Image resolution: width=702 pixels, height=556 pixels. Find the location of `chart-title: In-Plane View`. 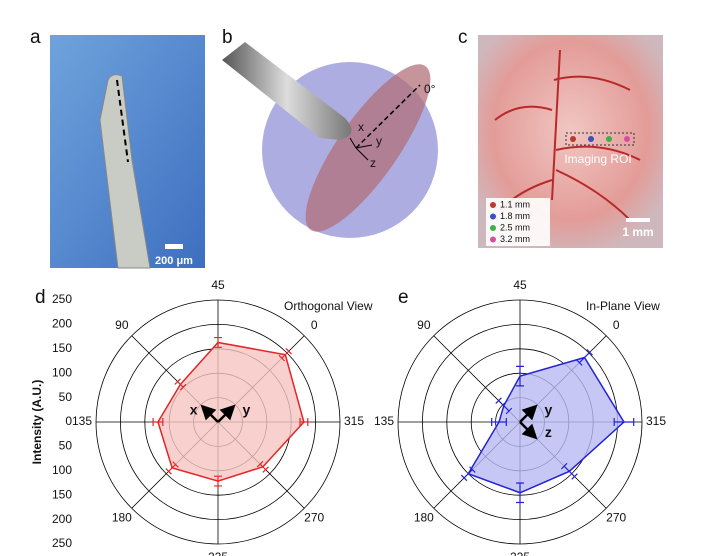

chart-title: In-Plane View is located at coordinates (623, 306).